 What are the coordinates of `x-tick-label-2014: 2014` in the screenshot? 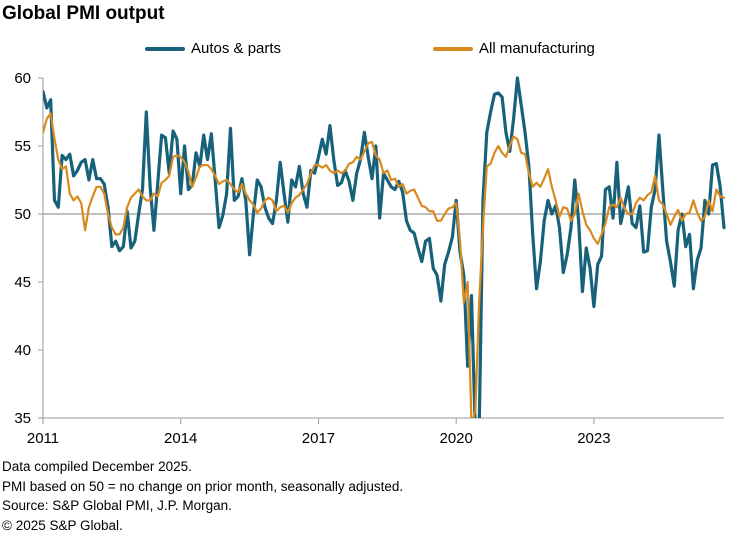 It's located at (180, 438).